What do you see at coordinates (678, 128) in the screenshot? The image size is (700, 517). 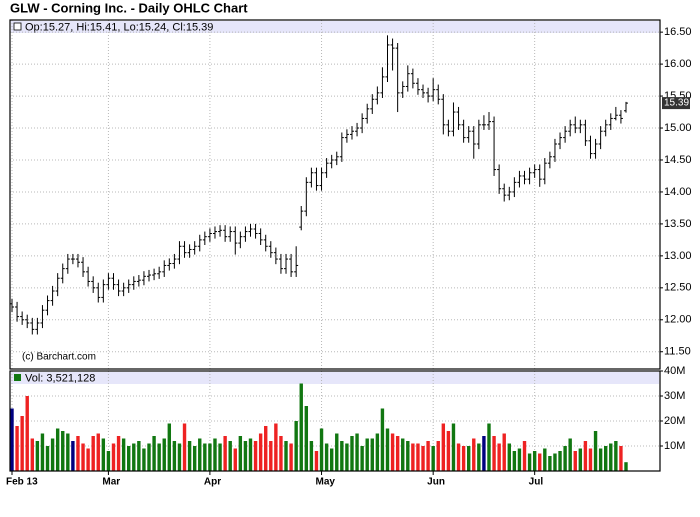 I see `y-tick-label: 15.00` at bounding box center [678, 128].